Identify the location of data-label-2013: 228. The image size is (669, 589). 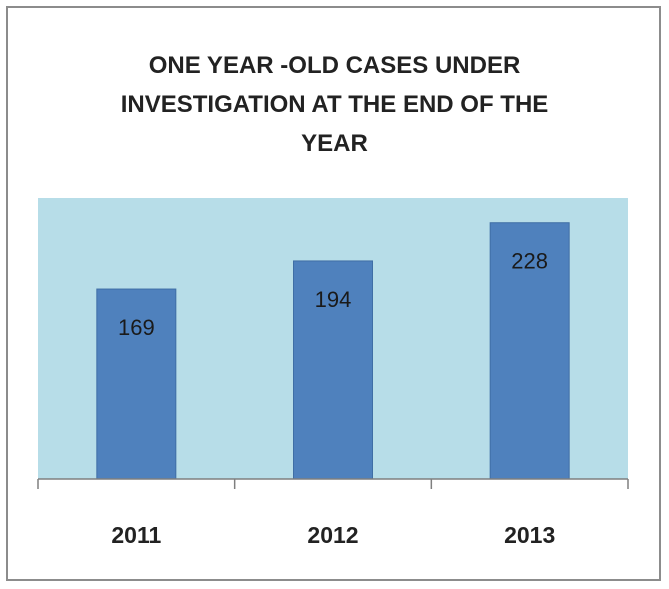
(529, 261).